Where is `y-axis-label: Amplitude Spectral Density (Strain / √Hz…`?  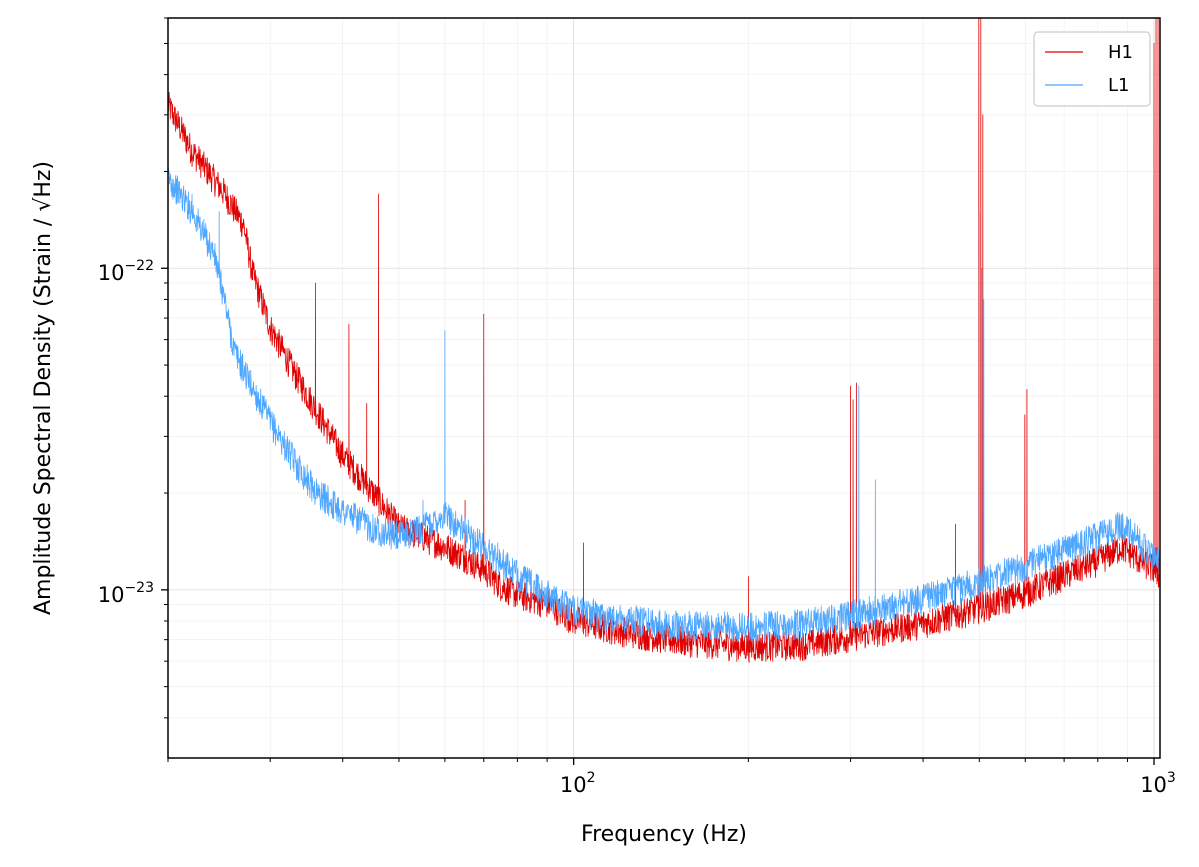
y-axis-label: Amplitude Spectral Density (Strain / √Hz… is located at coordinates (43, 388).